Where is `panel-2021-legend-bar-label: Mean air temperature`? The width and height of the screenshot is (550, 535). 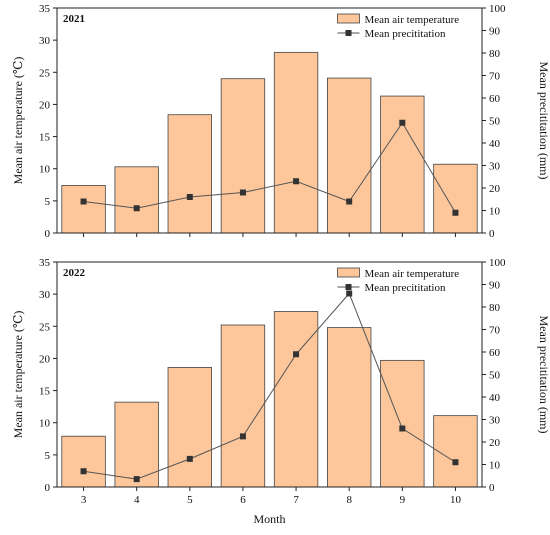
panel-2021-legend-bar-label: Mean air temperature is located at coordinates (412, 20).